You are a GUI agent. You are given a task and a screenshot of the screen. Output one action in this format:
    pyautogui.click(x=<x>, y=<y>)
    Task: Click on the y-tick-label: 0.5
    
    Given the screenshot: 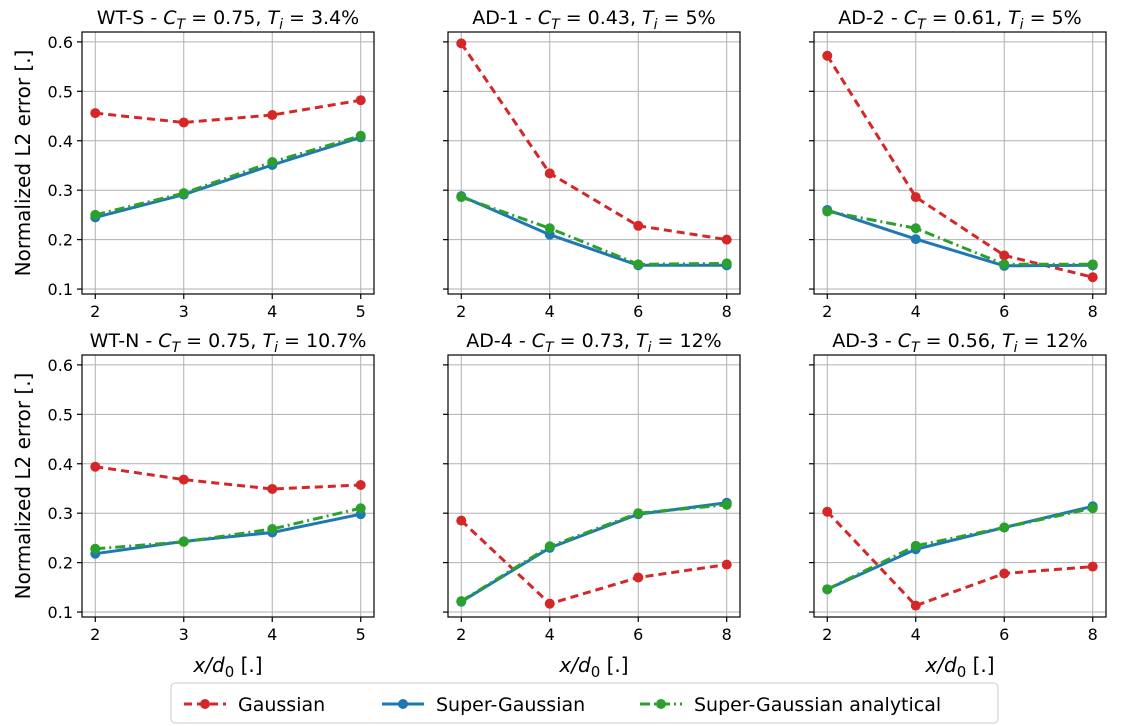 What is the action you would take?
    pyautogui.click(x=60, y=91)
    